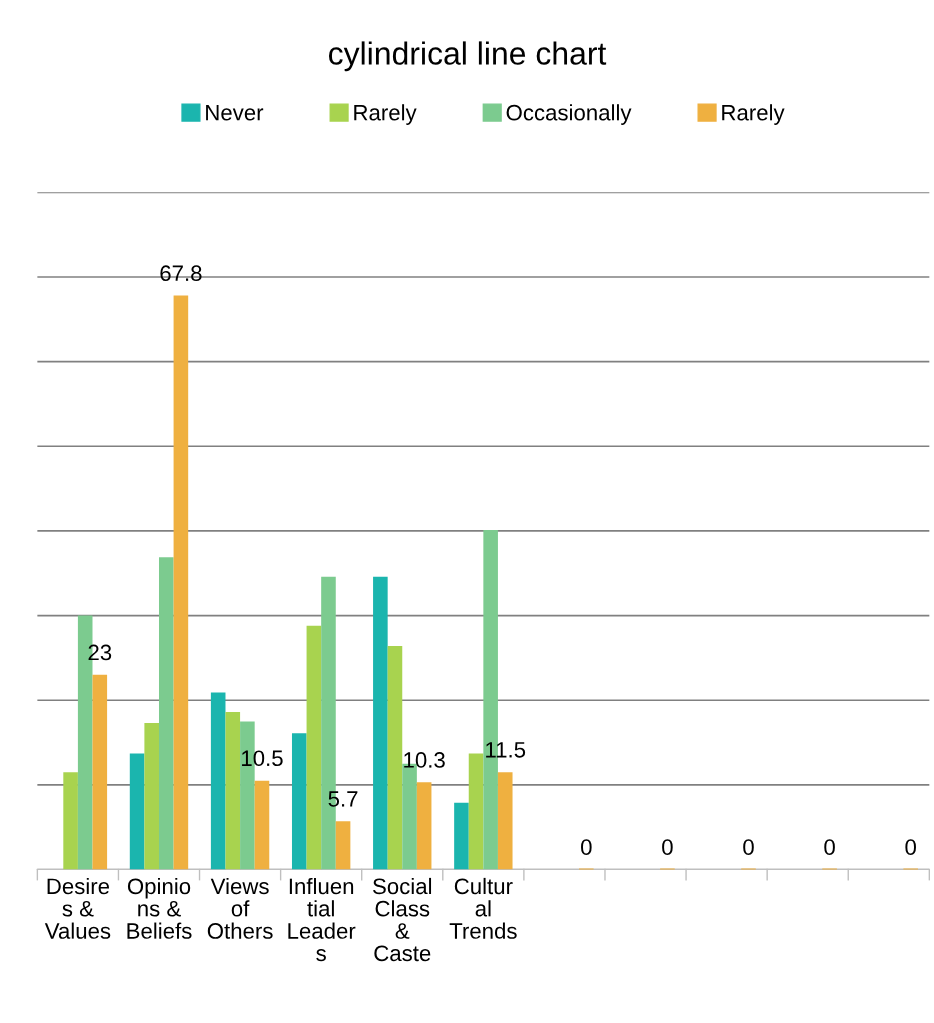  Describe the element at coordinates (569, 114) in the screenshot. I see `legend-label: Occasionally` at that location.